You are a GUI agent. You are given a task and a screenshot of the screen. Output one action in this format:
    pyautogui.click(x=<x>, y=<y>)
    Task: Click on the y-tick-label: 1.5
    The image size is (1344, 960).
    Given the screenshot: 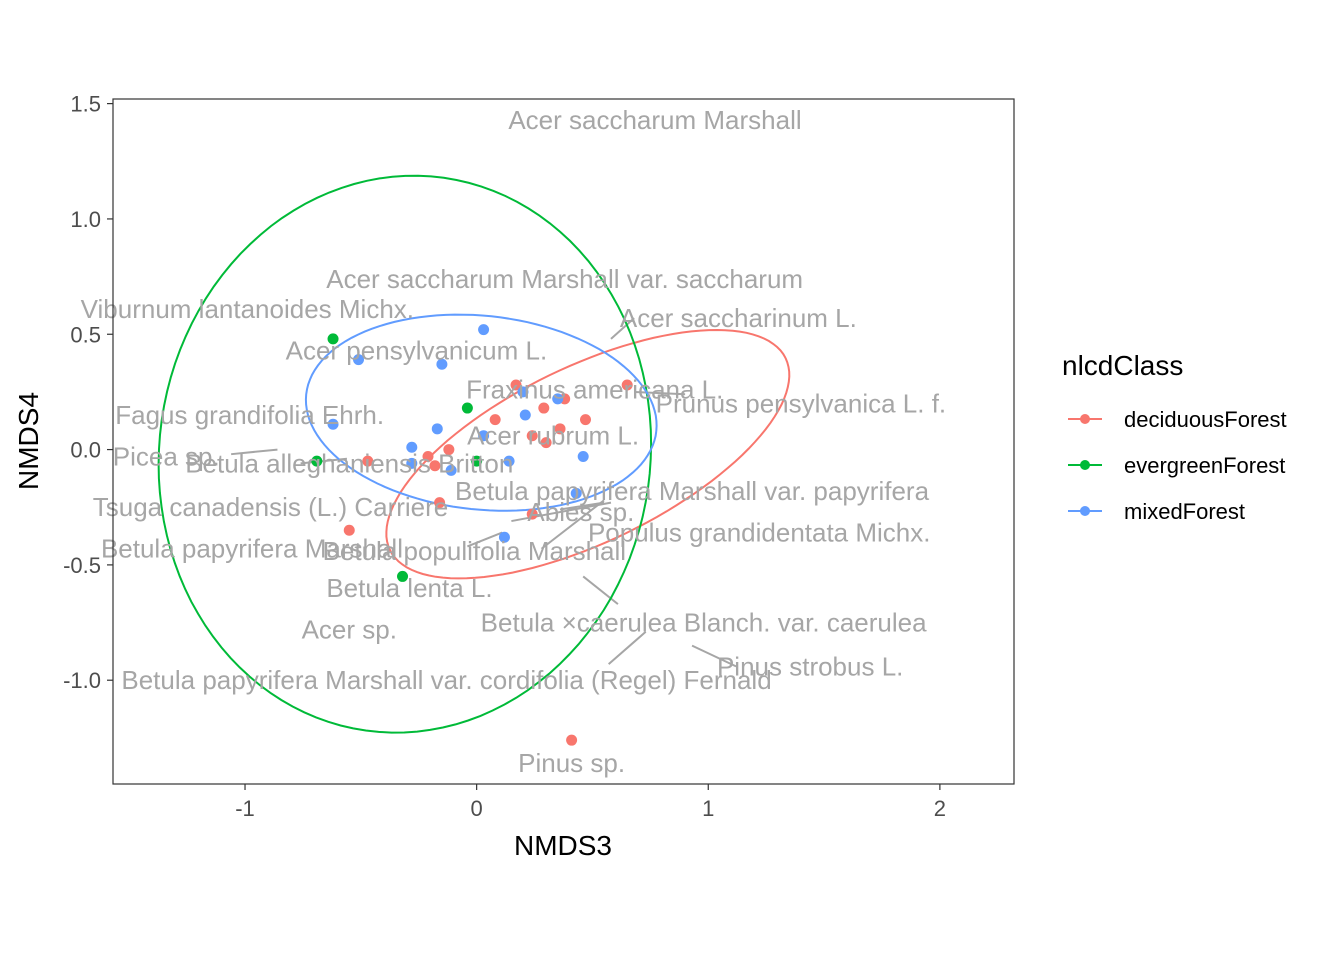 What is the action you would take?
    pyautogui.click(x=85, y=104)
    